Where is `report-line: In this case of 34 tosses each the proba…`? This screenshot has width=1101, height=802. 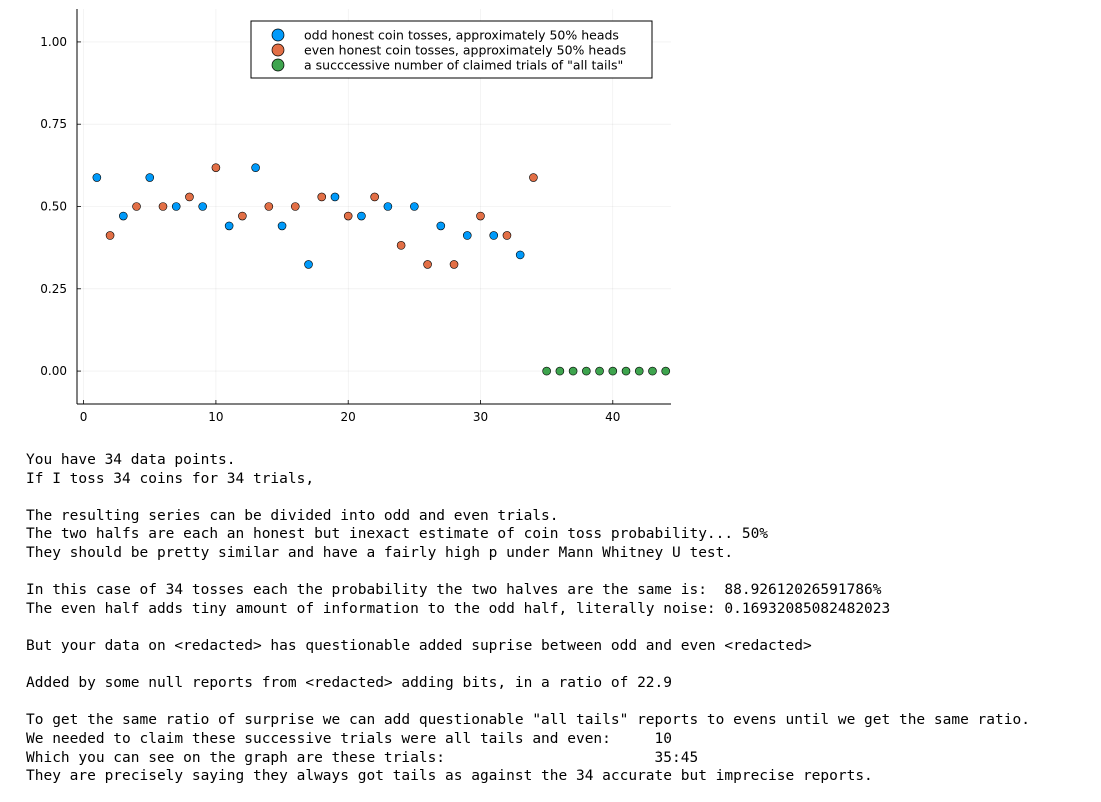 report-line: In this case of 34 tosses each the proba… is located at coordinates (454, 590).